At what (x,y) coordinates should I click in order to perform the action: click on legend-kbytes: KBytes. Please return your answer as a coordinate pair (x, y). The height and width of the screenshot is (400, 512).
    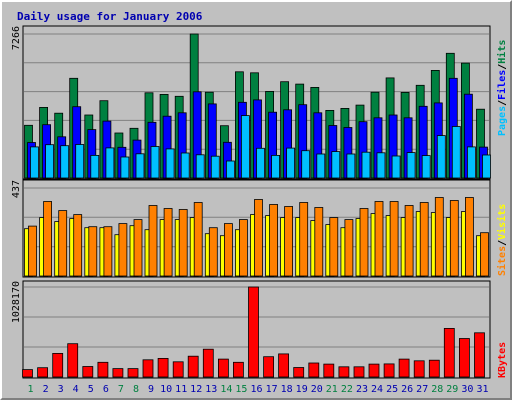
    Looking at the image, I should click on (502, 360).